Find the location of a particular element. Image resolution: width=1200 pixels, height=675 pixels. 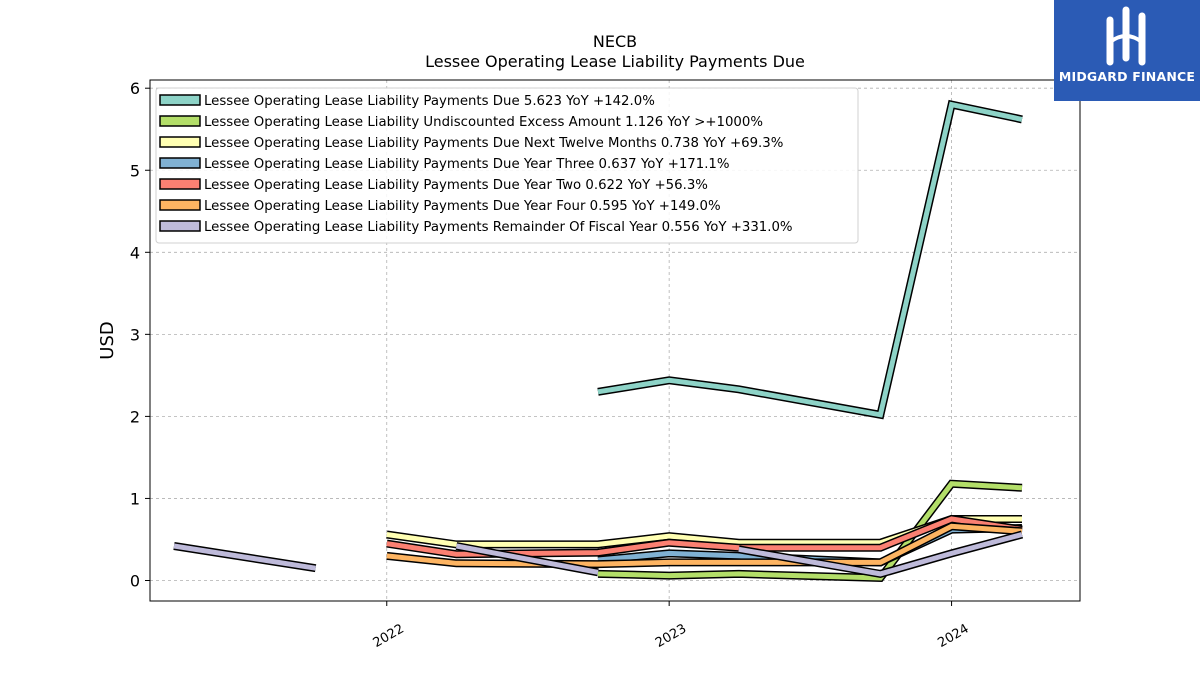

y-tick-label: 3 is located at coordinates (135, 334).